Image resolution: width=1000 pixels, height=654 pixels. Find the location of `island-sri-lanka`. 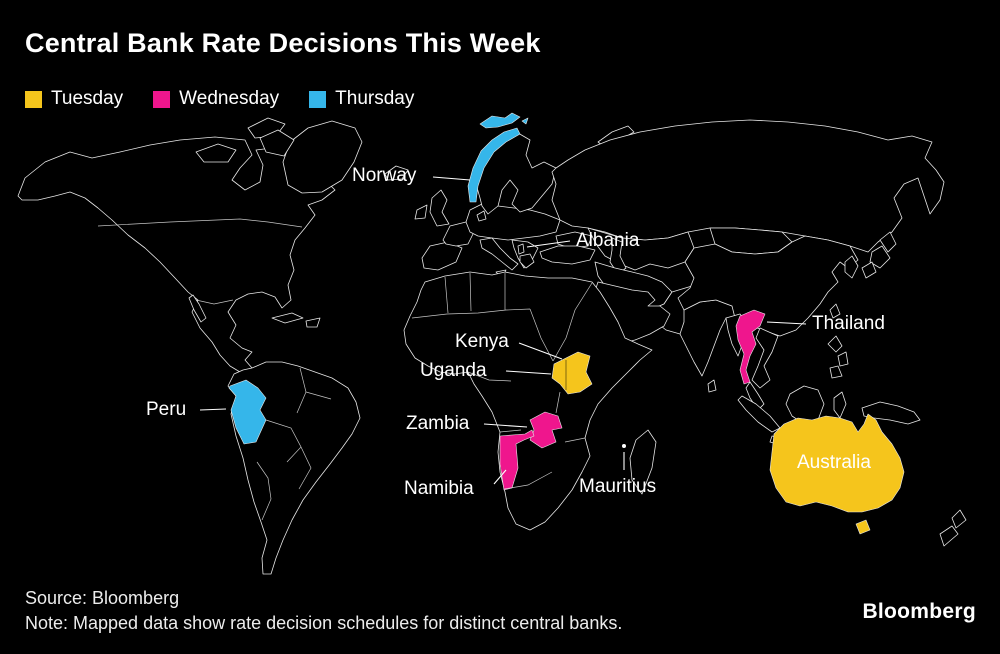

island-sri-lanka is located at coordinates (712, 386).